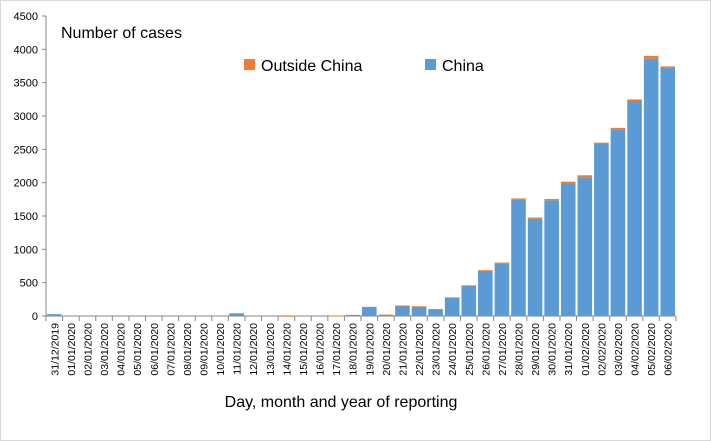 The width and height of the screenshot is (711, 441). What do you see at coordinates (602, 349) in the screenshot?
I see `x-tick-label: 02/02/2020` at bounding box center [602, 349].